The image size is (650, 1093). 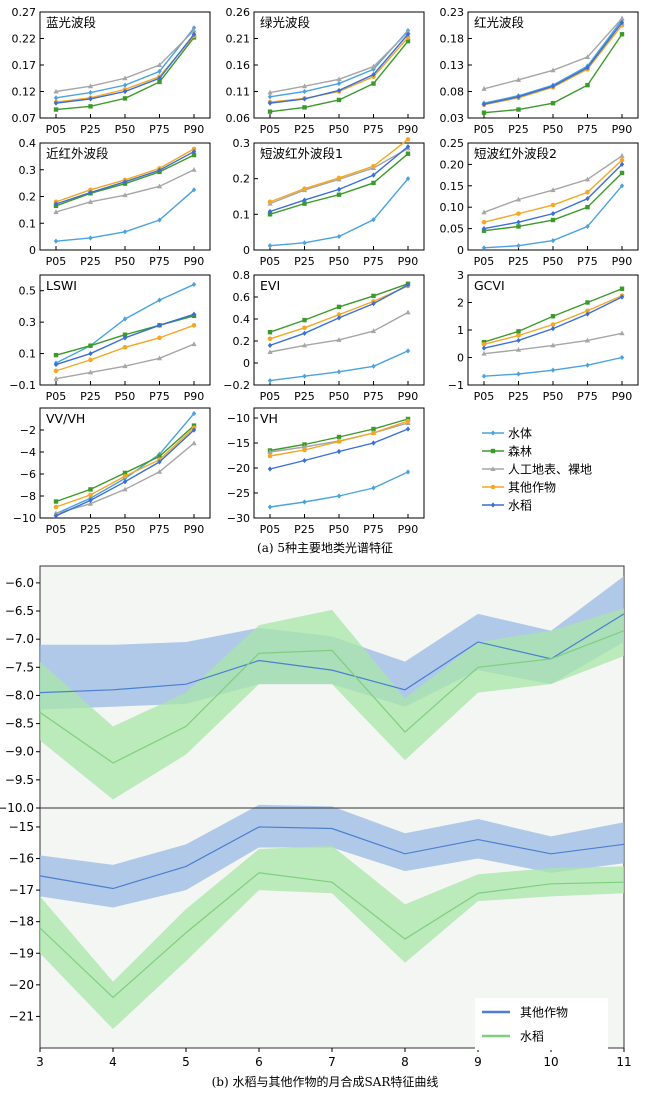 I want to click on chart-frame, so click(x=339, y=330).